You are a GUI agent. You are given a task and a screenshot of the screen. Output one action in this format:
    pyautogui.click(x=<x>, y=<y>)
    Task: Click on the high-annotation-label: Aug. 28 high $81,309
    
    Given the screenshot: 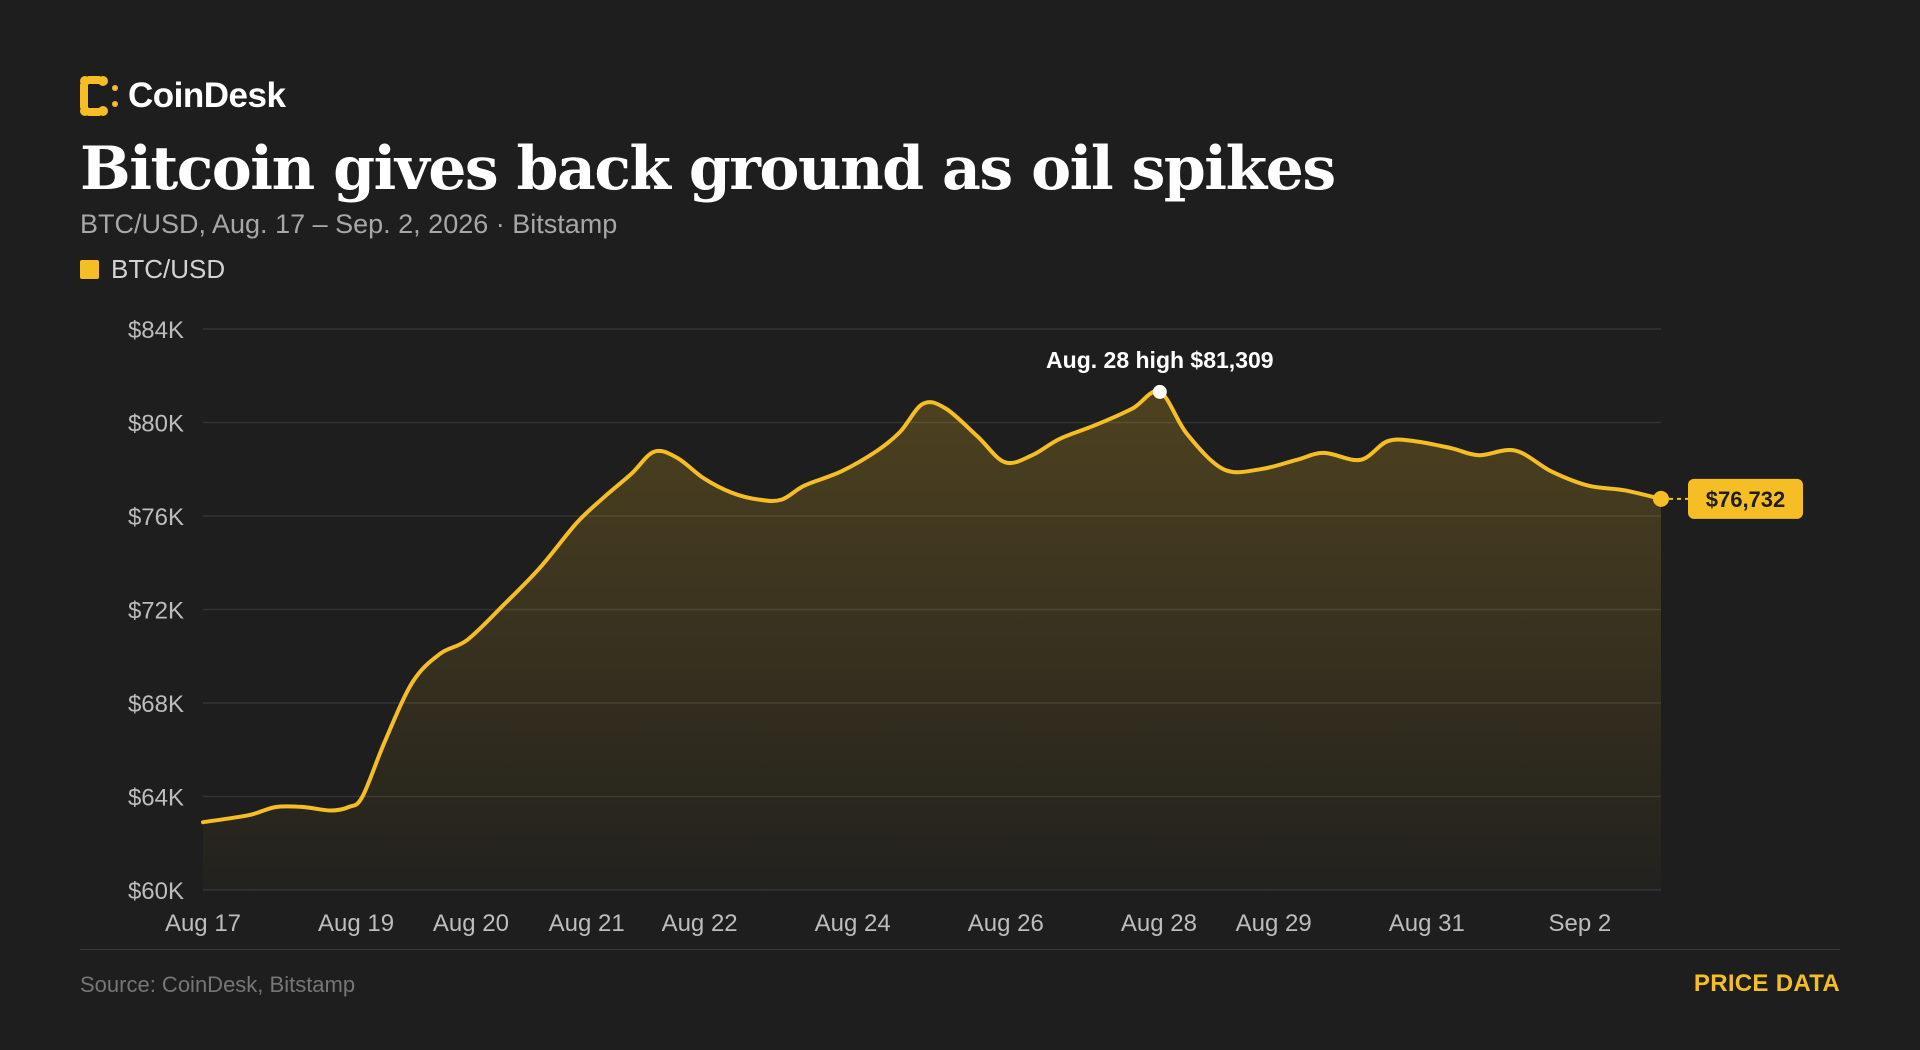 What is the action you would take?
    pyautogui.click(x=1160, y=360)
    